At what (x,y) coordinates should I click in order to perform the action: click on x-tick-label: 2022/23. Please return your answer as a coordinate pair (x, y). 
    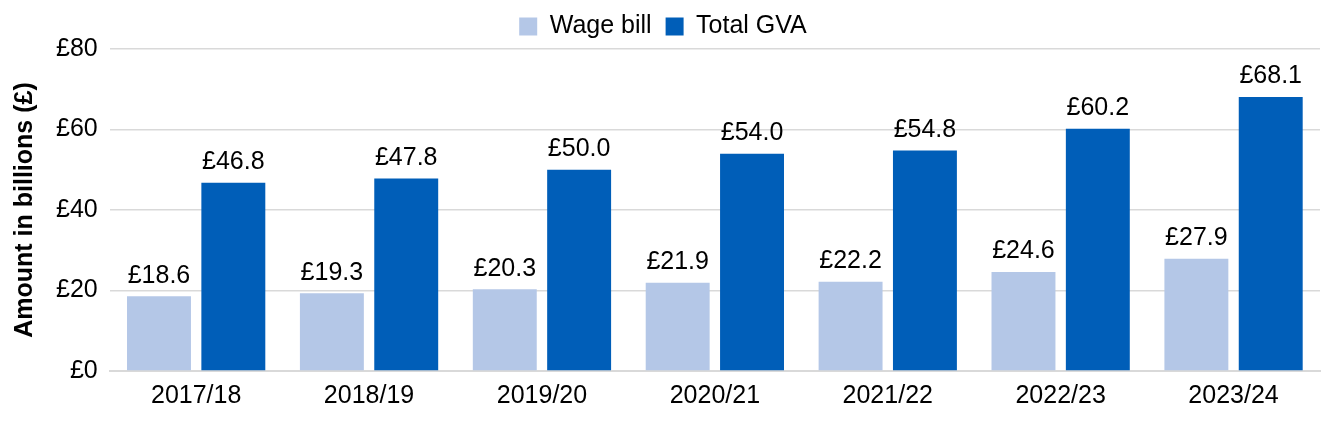
    Looking at the image, I should click on (1060, 393).